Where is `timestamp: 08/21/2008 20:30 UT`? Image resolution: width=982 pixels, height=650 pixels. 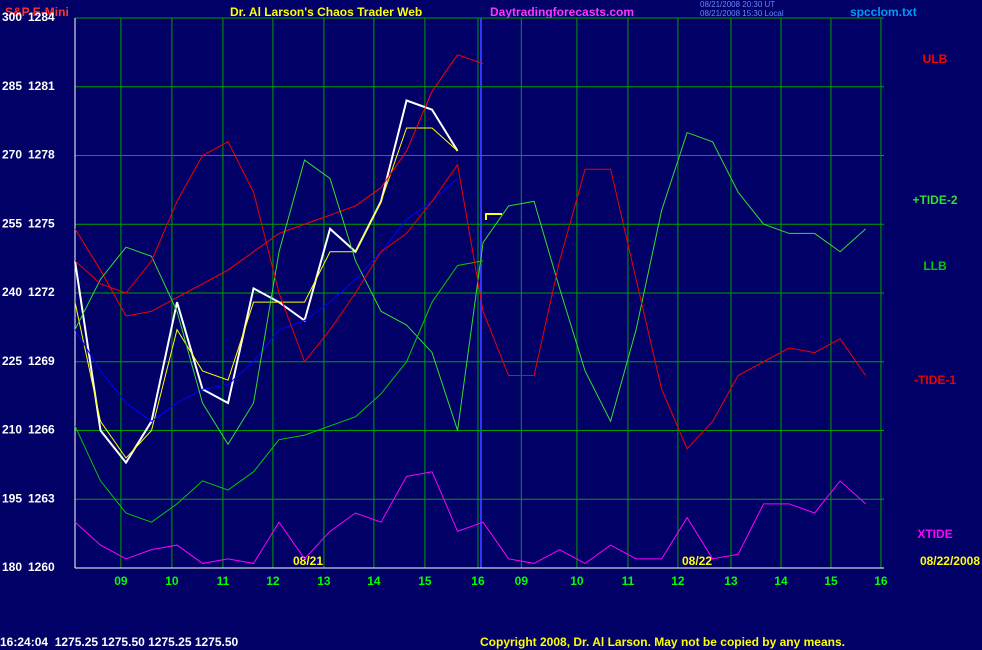
timestamp: 08/21/2008 20:30 UT is located at coordinates (737, 4).